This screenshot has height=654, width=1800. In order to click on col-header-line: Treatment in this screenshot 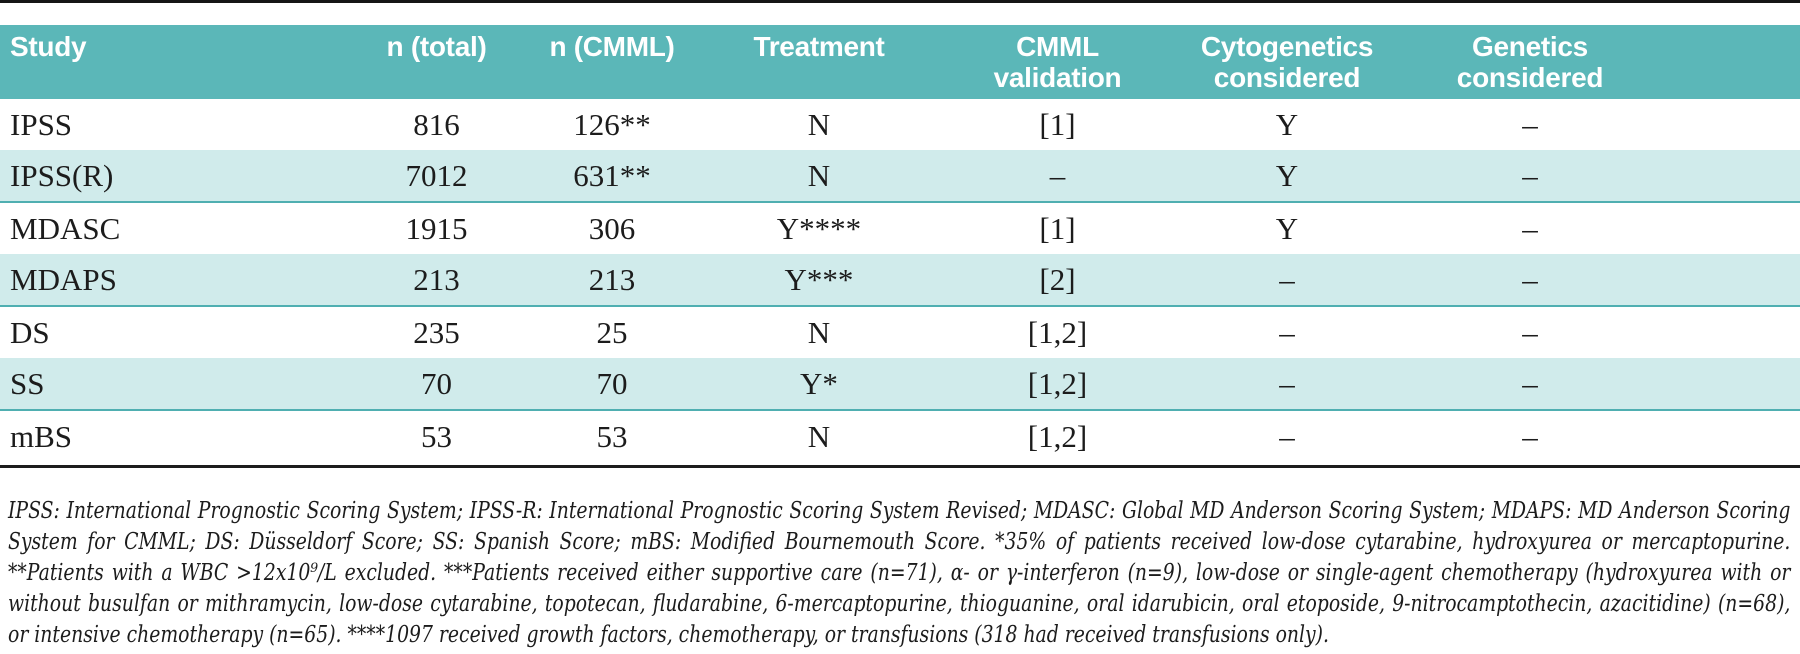, I will do `click(819, 46)`.